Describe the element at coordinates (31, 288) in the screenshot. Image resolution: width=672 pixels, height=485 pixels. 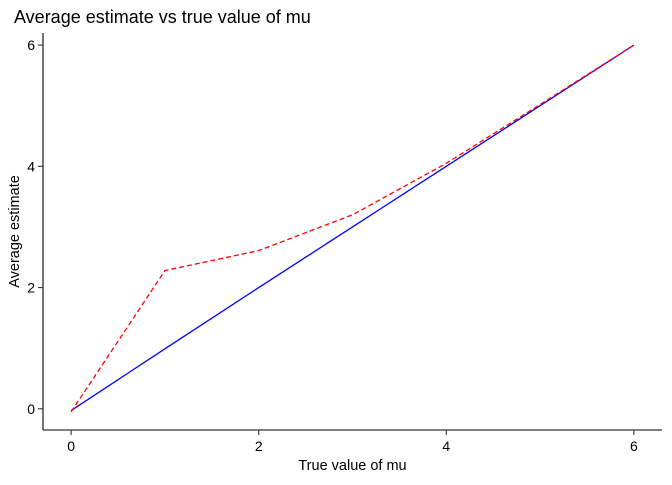
I see `y-tick-label: 2` at that location.